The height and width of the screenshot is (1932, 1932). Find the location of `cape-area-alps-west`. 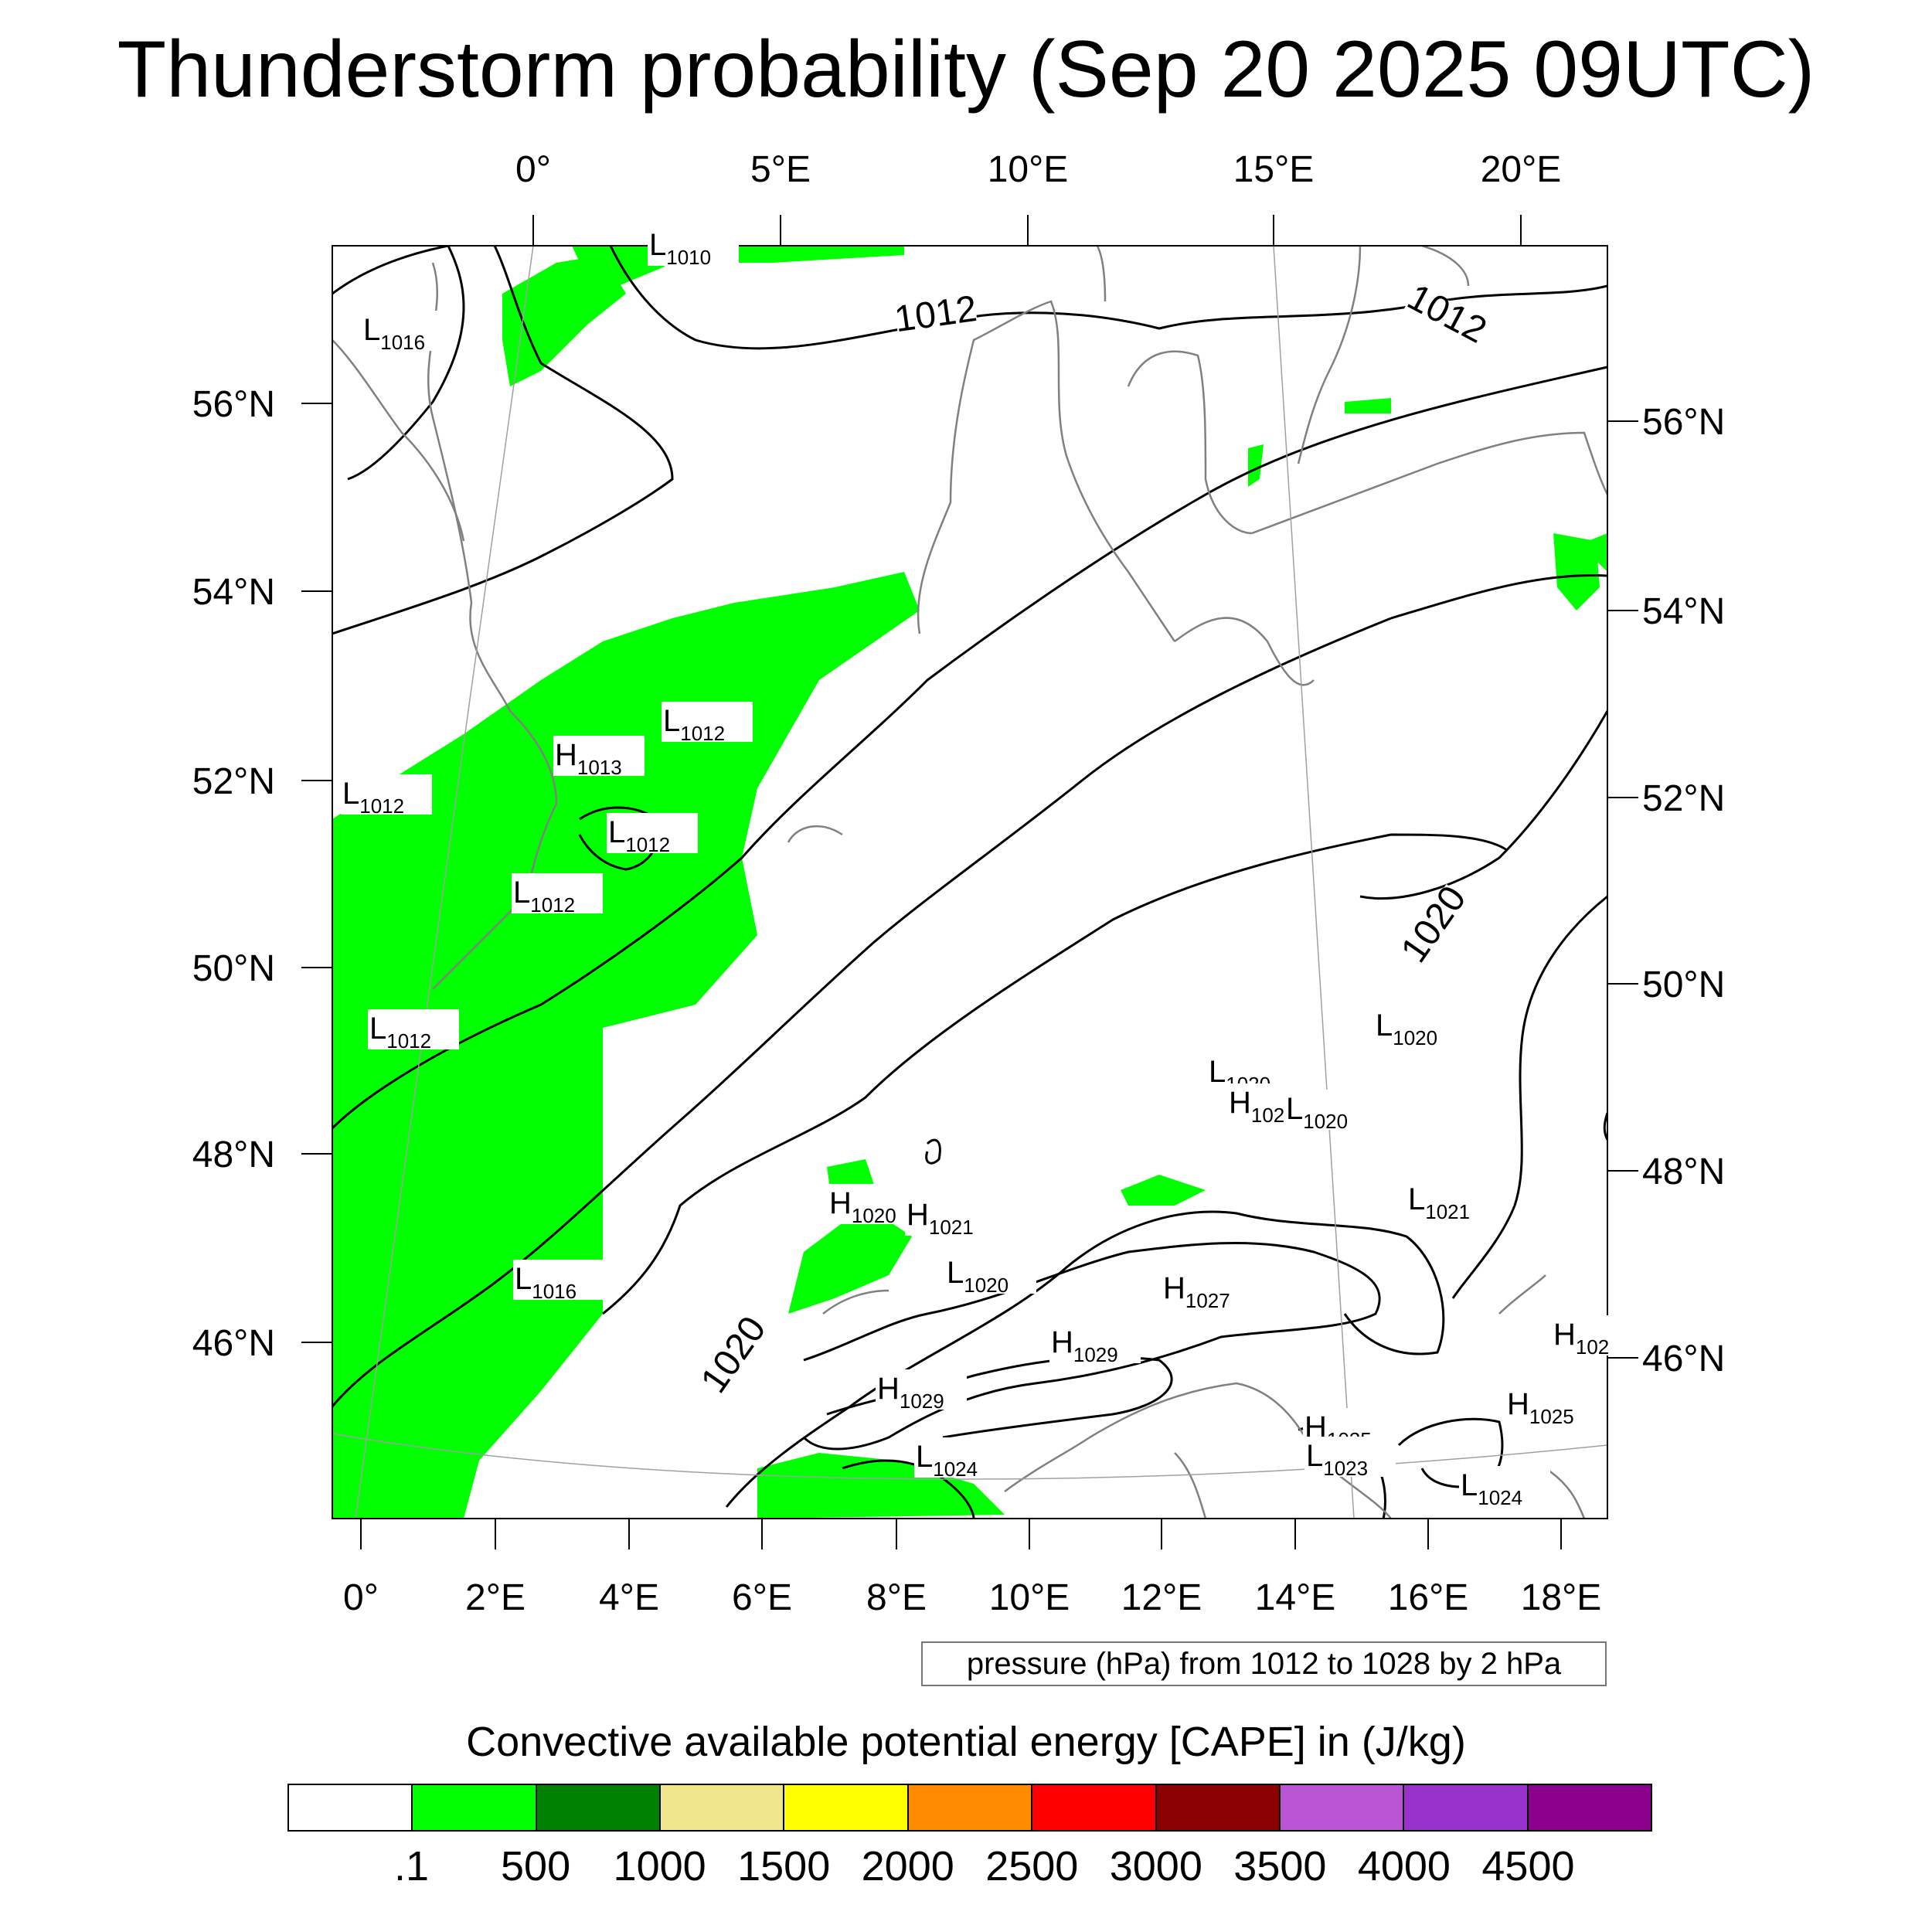

cape-area-alps-west is located at coordinates (850, 1260).